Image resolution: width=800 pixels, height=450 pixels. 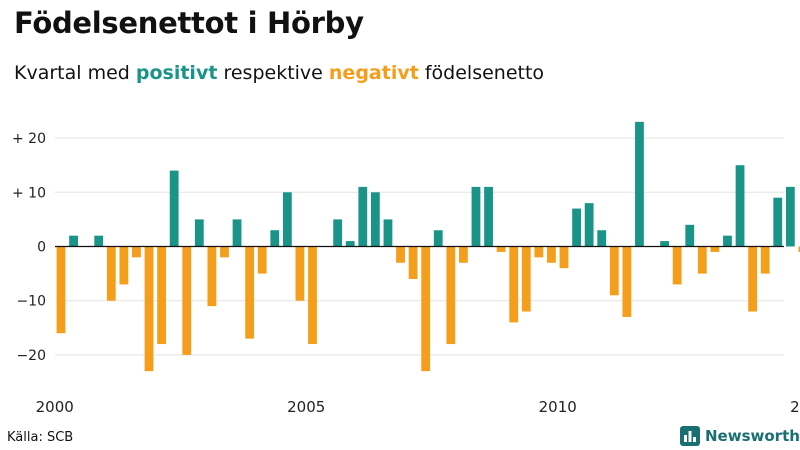 I want to click on y-tick-label: −10, so click(x=31, y=302).